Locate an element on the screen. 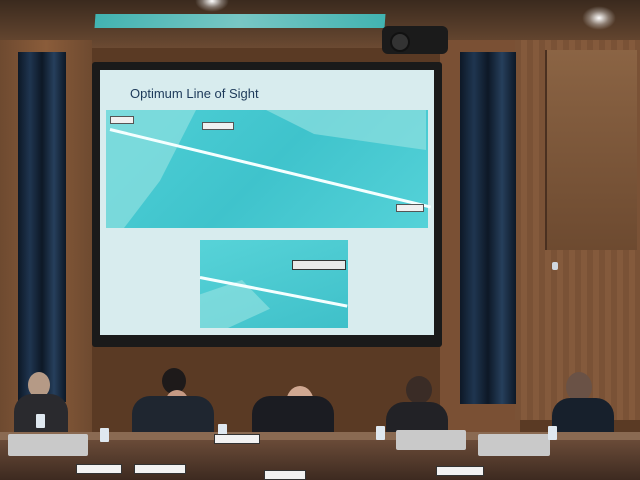  cove-light is located at coordinates (240, 21).